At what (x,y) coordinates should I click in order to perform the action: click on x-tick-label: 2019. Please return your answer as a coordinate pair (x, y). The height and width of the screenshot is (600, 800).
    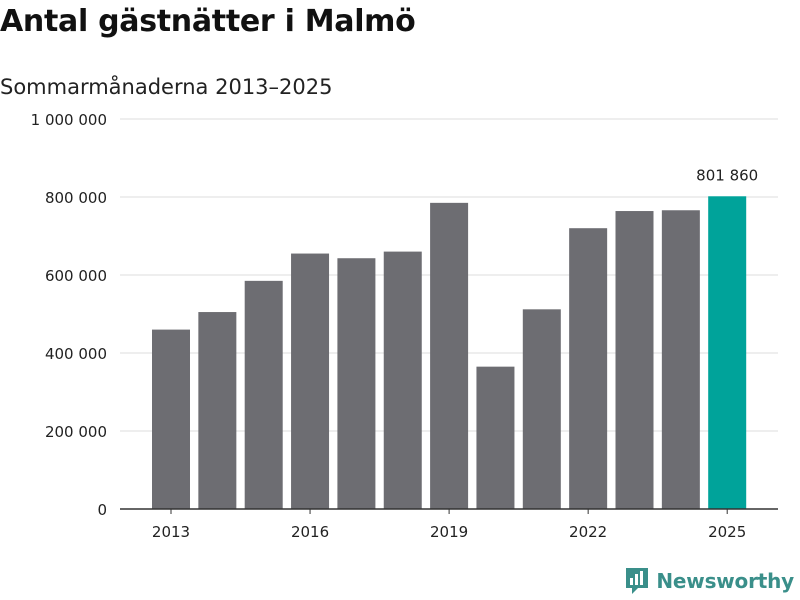
    Looking at the image, I should click on (449, 532).